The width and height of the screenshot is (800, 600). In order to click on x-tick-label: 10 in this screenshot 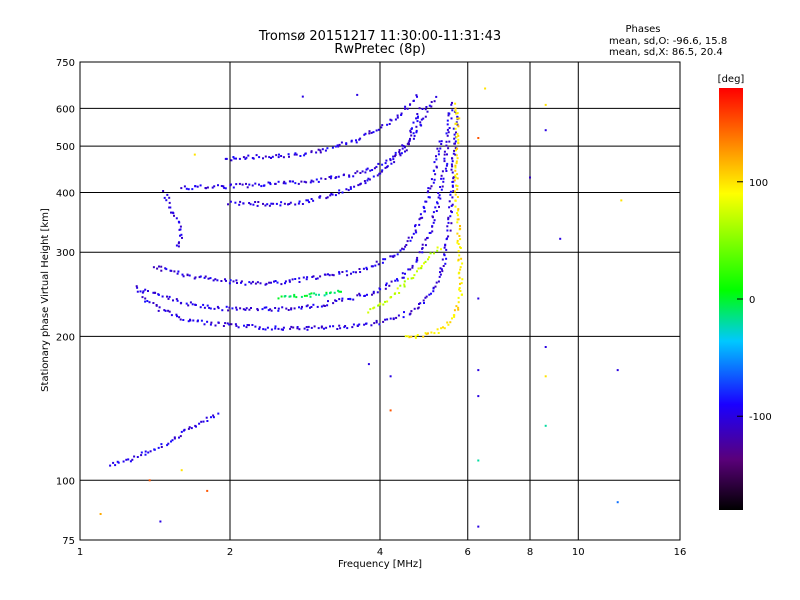, I will do `click(578, 552)`.